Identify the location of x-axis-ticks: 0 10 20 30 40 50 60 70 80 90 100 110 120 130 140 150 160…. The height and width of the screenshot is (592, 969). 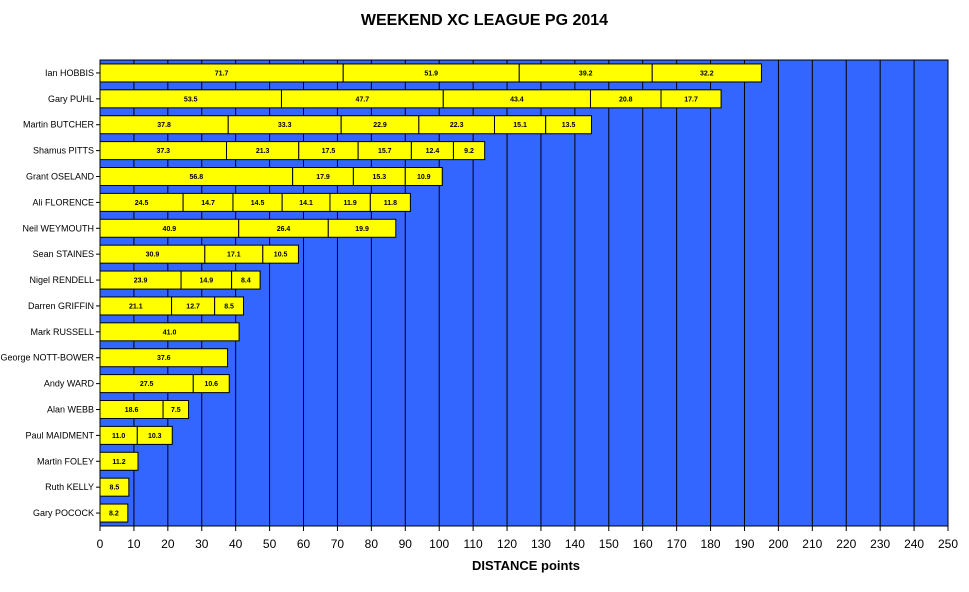
(527, 538).